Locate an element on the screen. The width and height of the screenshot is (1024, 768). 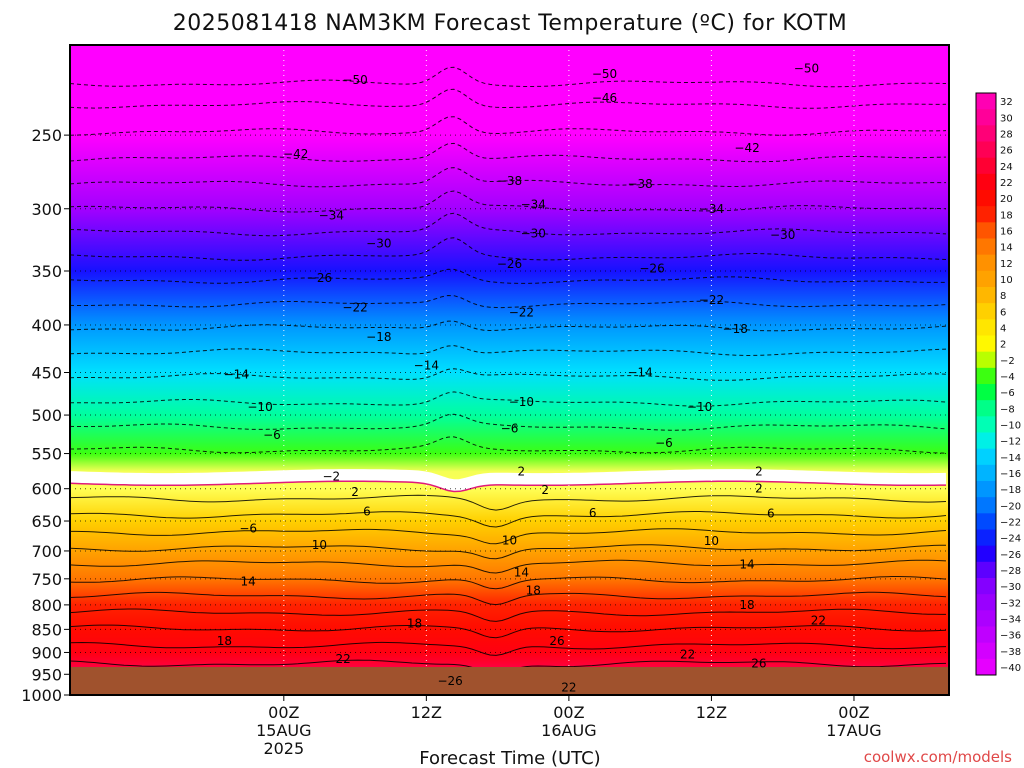
x-tick-label: 00Z is located at coordinates (283, 712).